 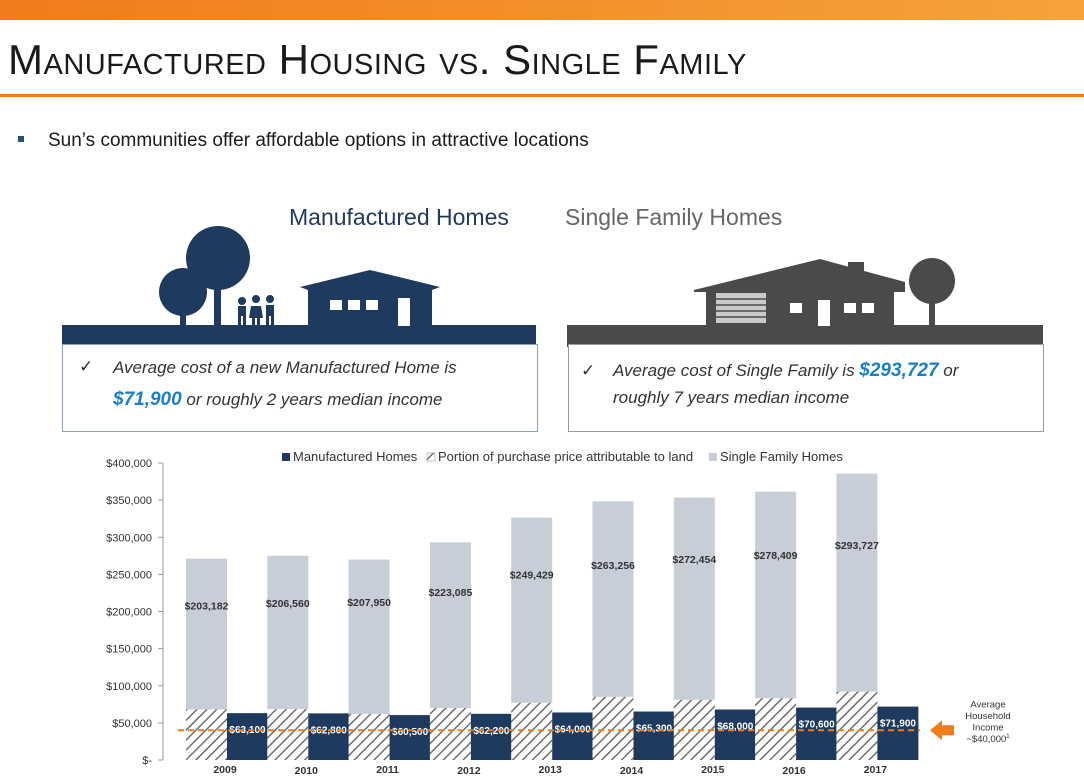 What do you see at coordinates (129, 501) in the screenshot?
I see `y-tick-label: $350,000` at bounding box center [129, 501].